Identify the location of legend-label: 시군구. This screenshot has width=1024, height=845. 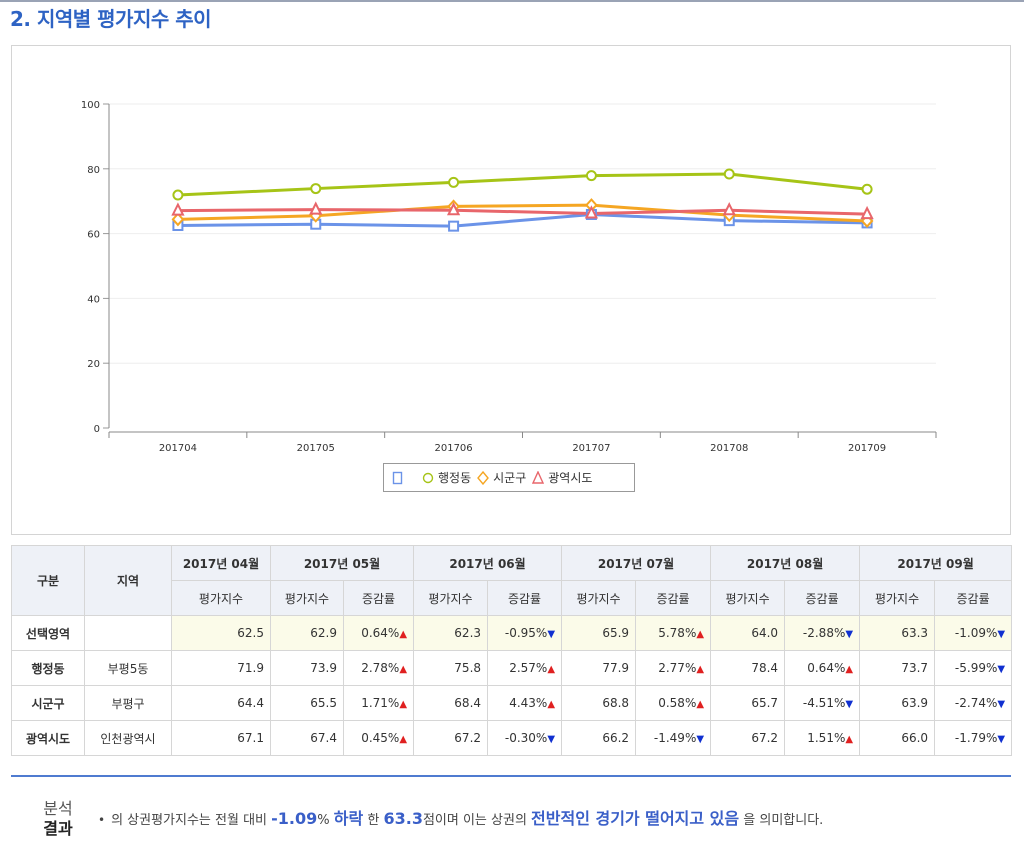
(510, 478).